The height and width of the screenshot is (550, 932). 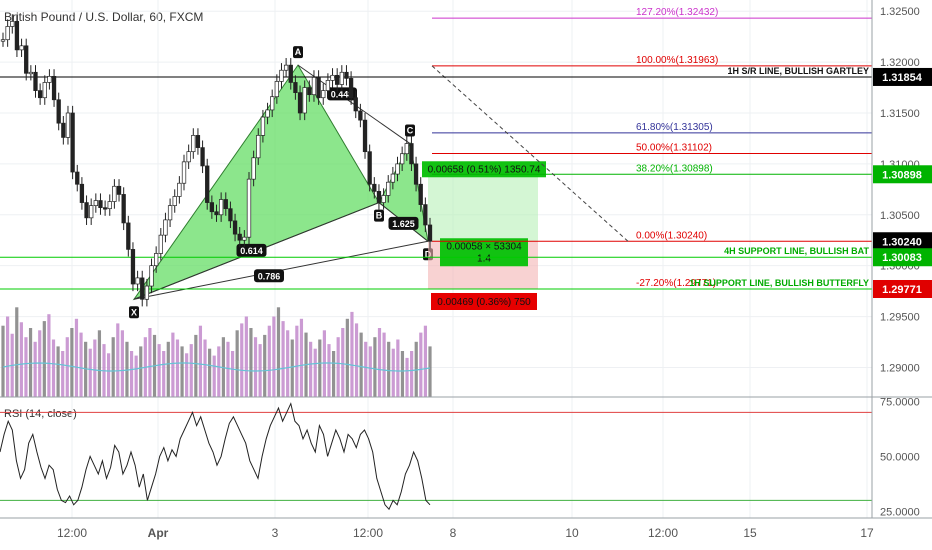 I want to click on time-tick-5: 10, so click(x=572, y=533).